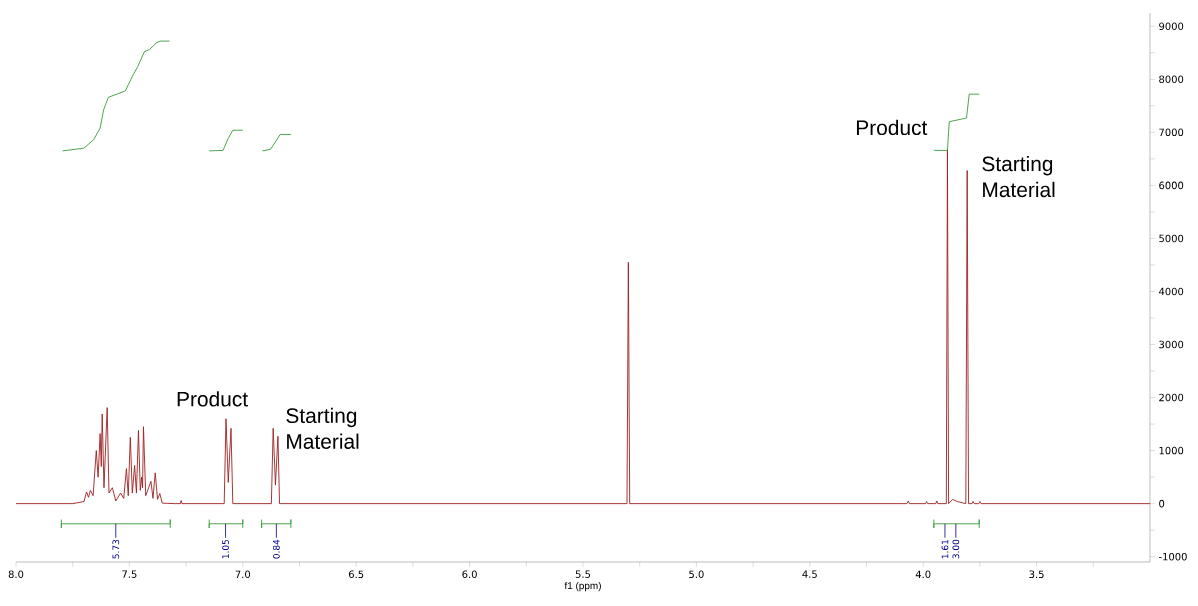 Image resolution: width=1198 pixels, height=606 pixels. Describe the element at coordinates (809, 574) in the screenshot. I see `x-tick-label: 4.5` at that location.